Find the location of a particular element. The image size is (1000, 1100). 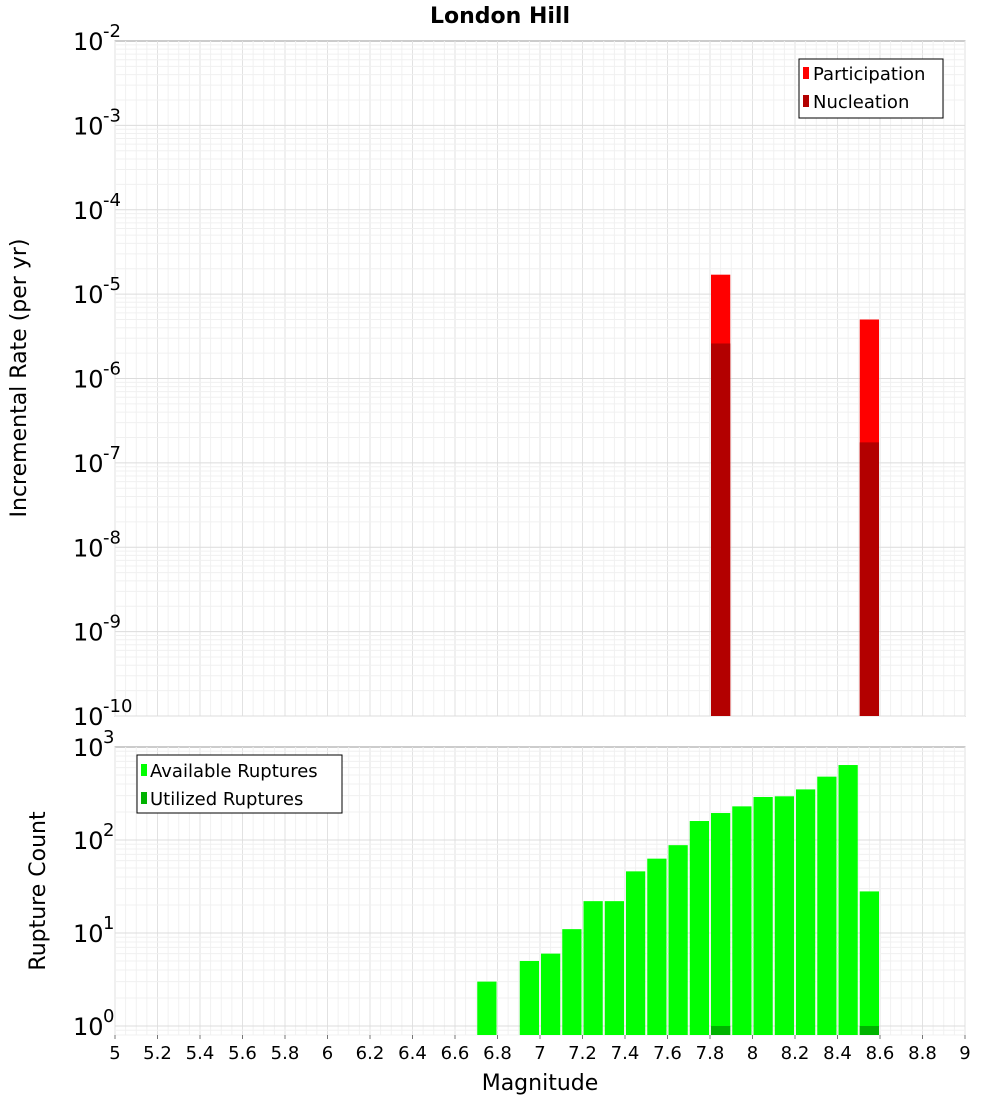

x-tick-label: 6.6 is located at coordinates (455, 1053).